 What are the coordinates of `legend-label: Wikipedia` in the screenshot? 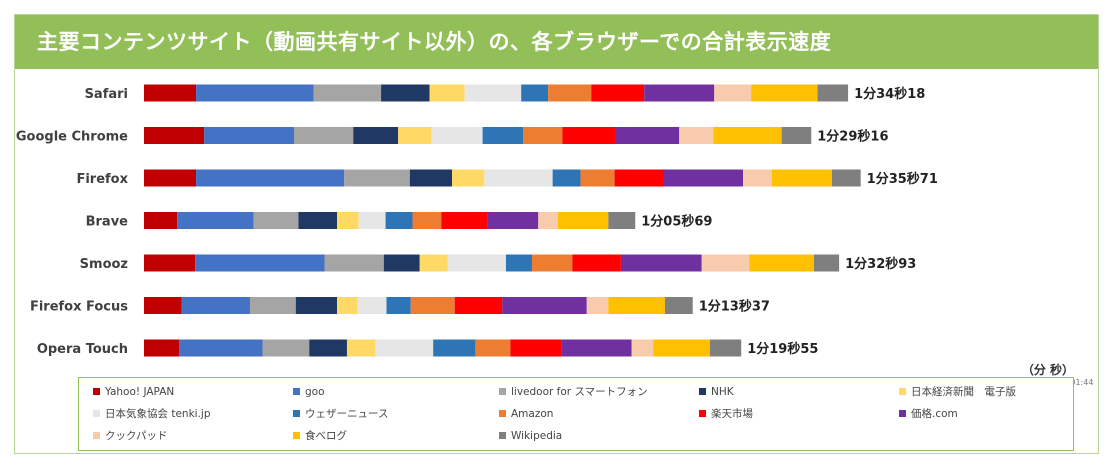 It's located at (537, 436).